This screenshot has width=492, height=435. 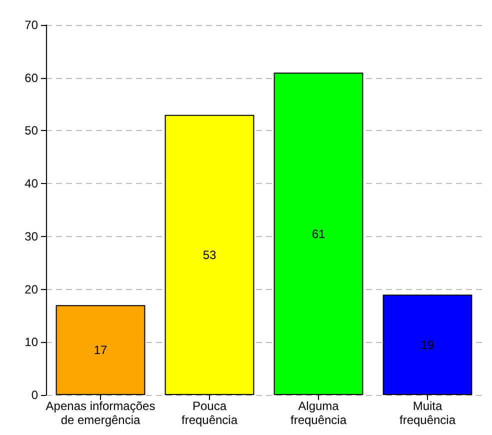 What do you see at coordinates (318, 413) in the screenshot?
I see `x-tick-label: Alguma frequência` at bounding box center [318, 413].